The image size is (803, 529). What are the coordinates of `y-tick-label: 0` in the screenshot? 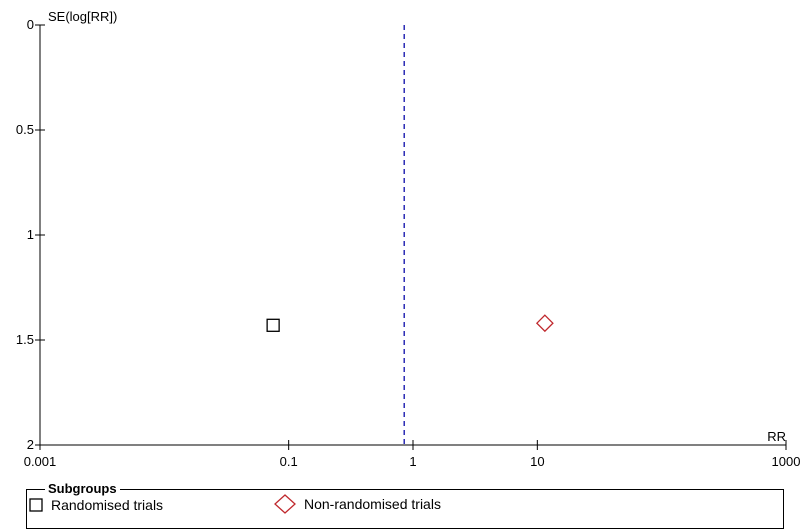 It's located at (30, 24).